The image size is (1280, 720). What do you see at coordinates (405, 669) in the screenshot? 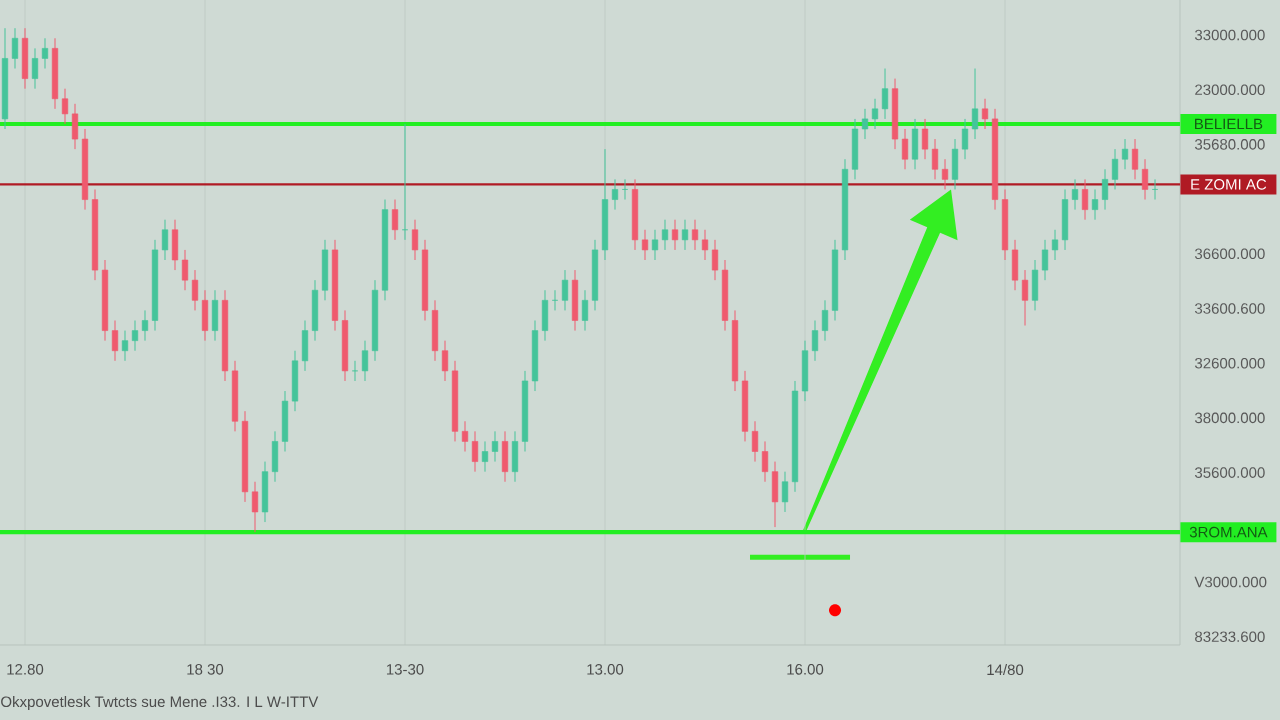
I see `x-tick-label: 13-30` at bounding box center [405, 669].